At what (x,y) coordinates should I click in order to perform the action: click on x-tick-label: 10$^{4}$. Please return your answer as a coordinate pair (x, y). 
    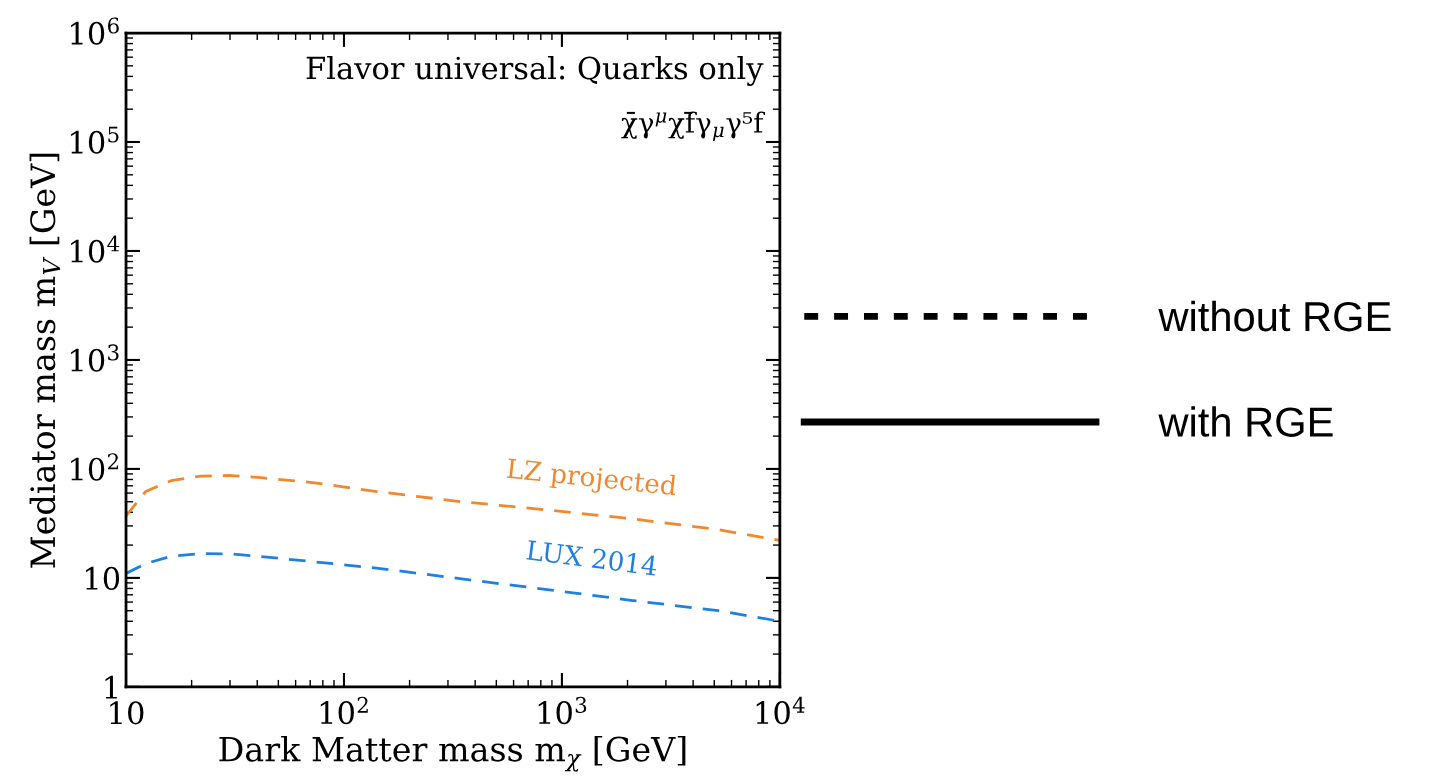
    Looking at the image, I should click on (780, 710).